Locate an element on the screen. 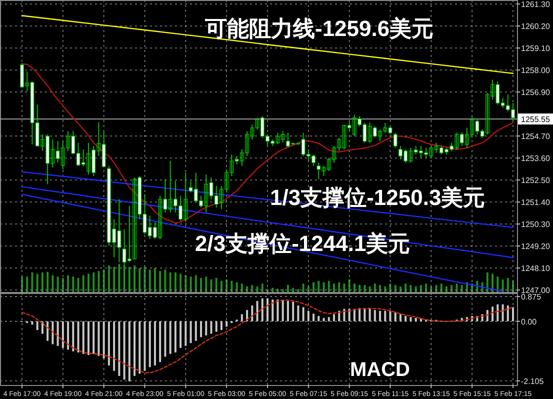 This screenshot has height=399, width=553. y-tick-label: 1256.90 is located at coordinates (535, 92).